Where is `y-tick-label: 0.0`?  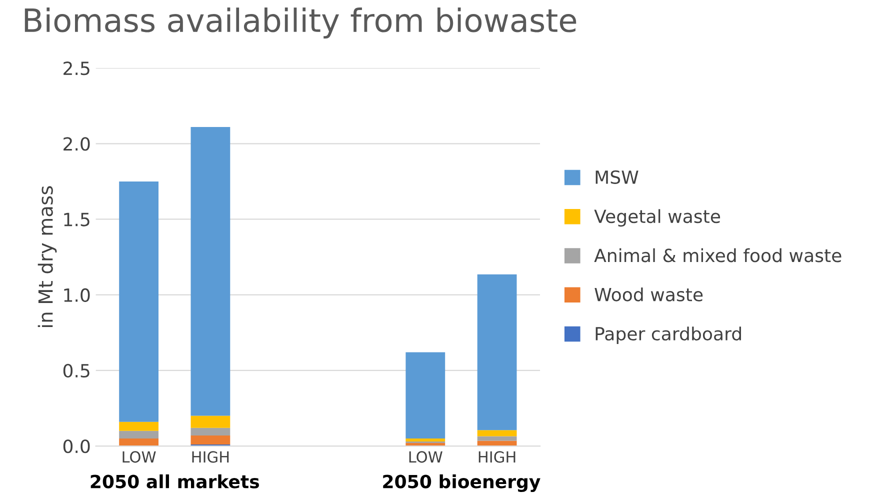 y-tick-label: 0.0 is located at coordinates (76, 447).